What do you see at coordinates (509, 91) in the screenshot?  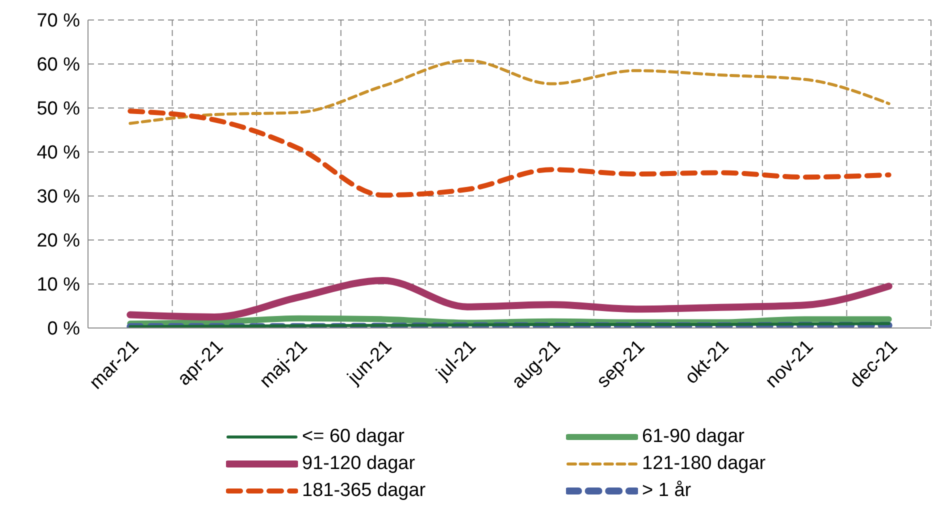 I see `line-series` at bounding box center [509, 91].